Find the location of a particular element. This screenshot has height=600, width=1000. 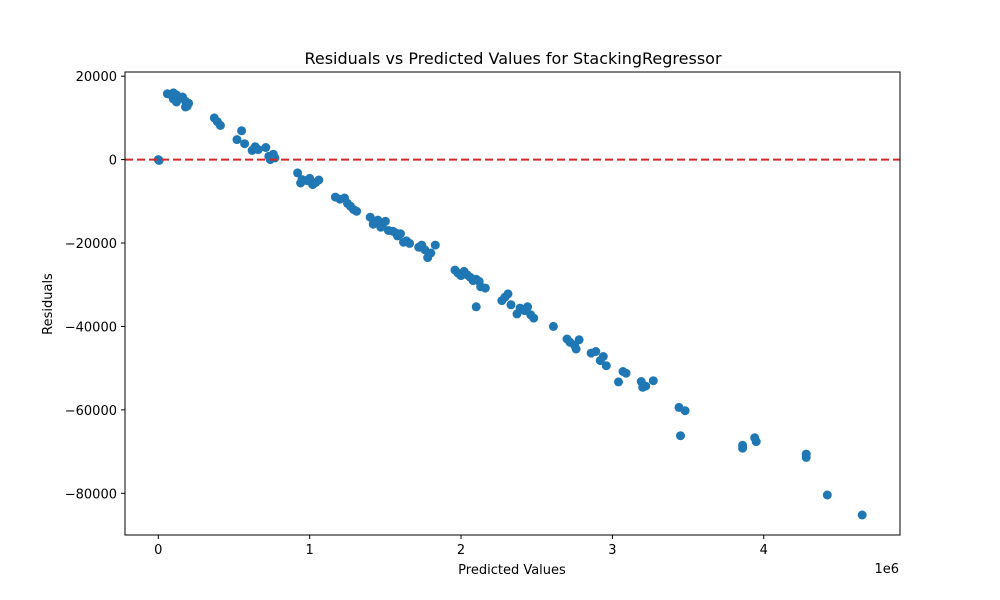

y-tick-label: −80000 is located at coordinates (91, 494).